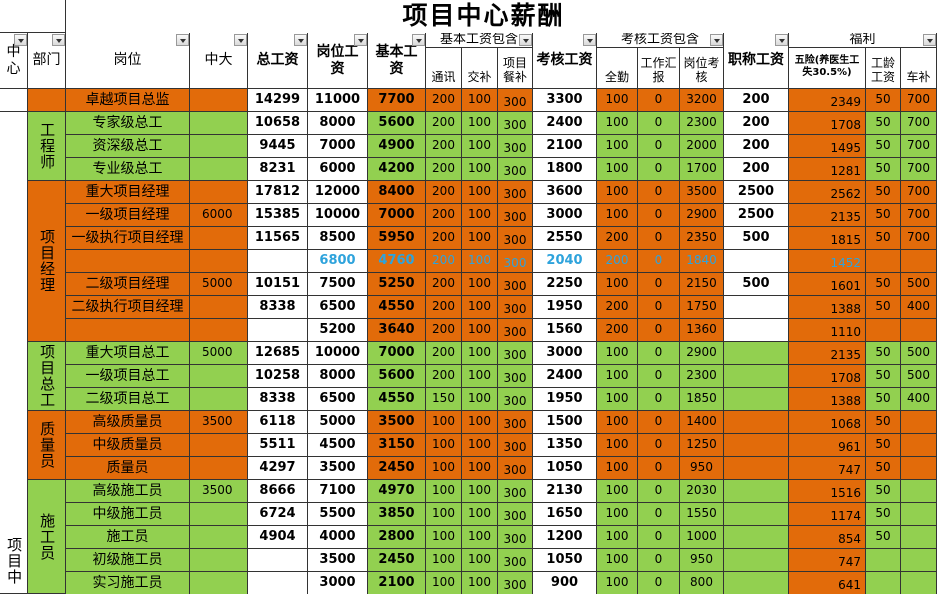  I want to click on position-cell: 二级项目总工, so click(128, 399).